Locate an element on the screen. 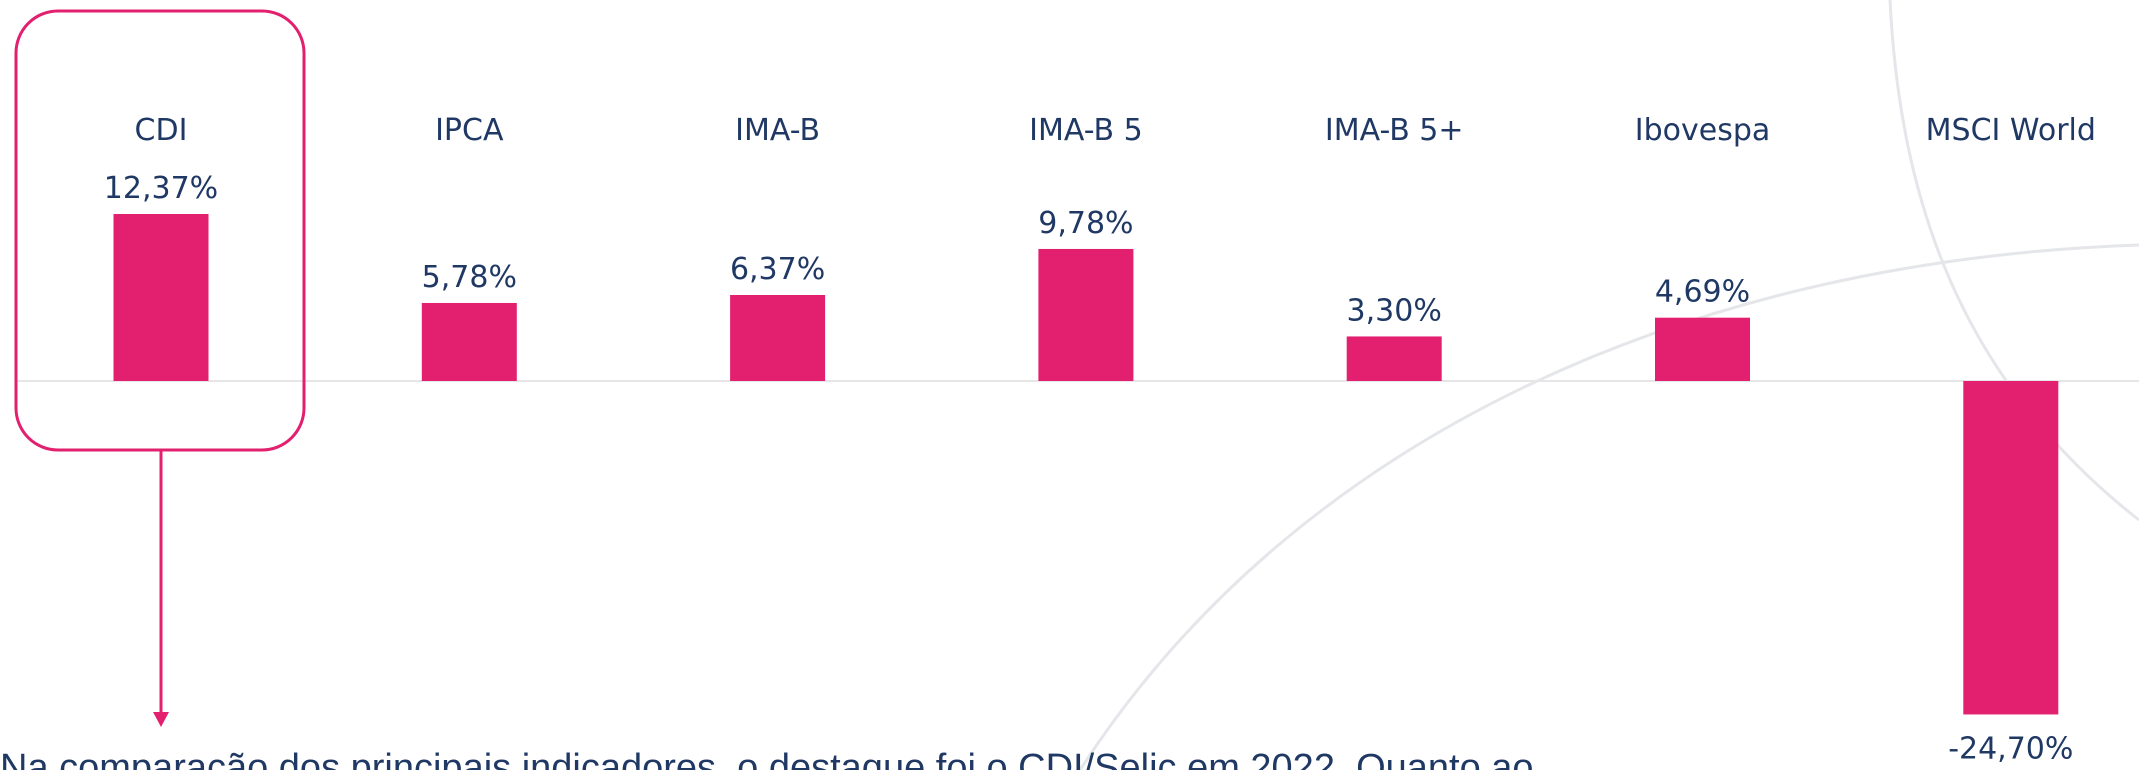 The width and height of the screenshot is (2139, 770). category-label: IMA-B is located at coordinates (777, 130).